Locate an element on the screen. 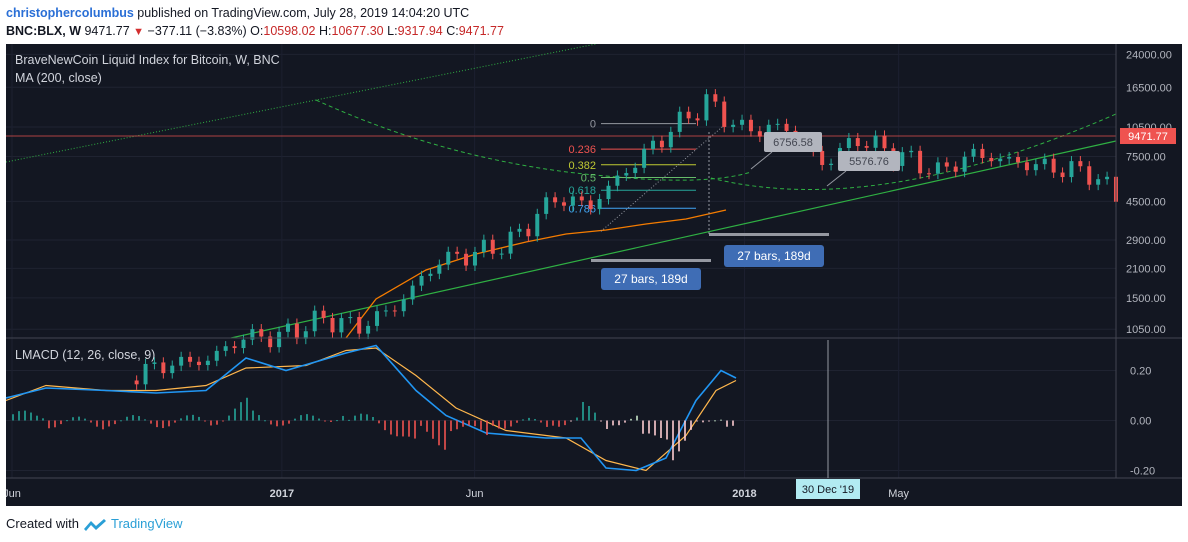 This screenshot has height=542, width=1188. author-link: christophercolumbus is located at coordinates (70, 13).